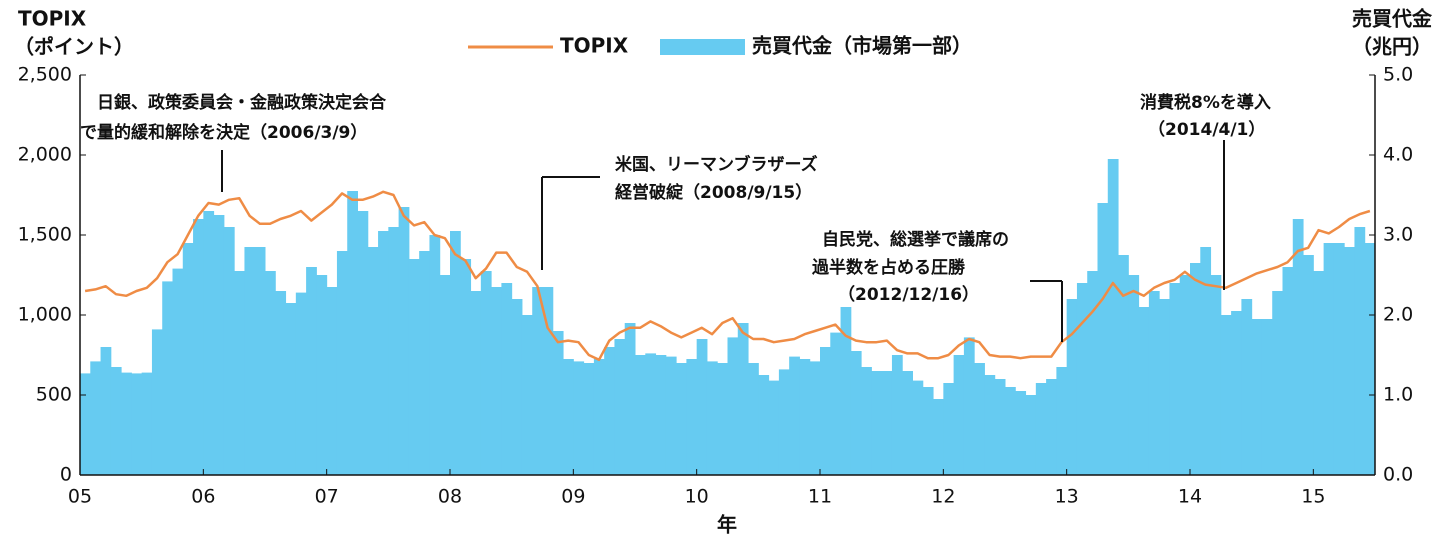  Describe the element at coordinates (1398, 235) in the screenshot. I see `y2-tick-label: 3.0` at that location.